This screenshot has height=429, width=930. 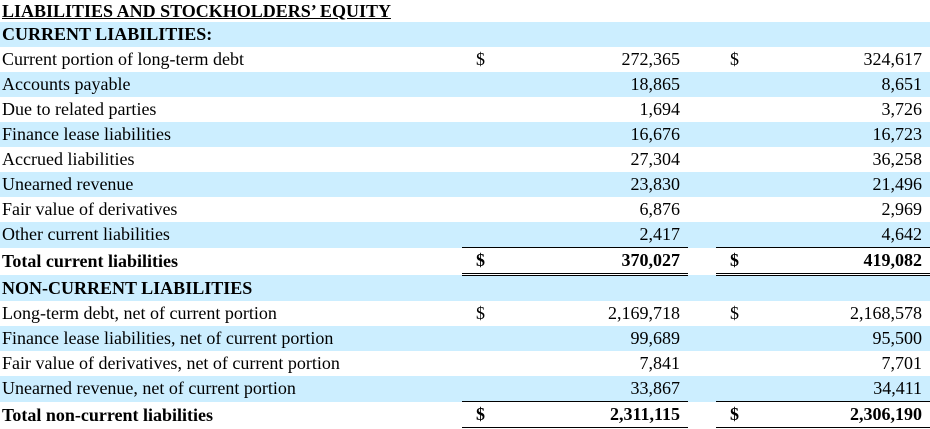 I want to click on amount: 33,867, so click(x=595, y=389).